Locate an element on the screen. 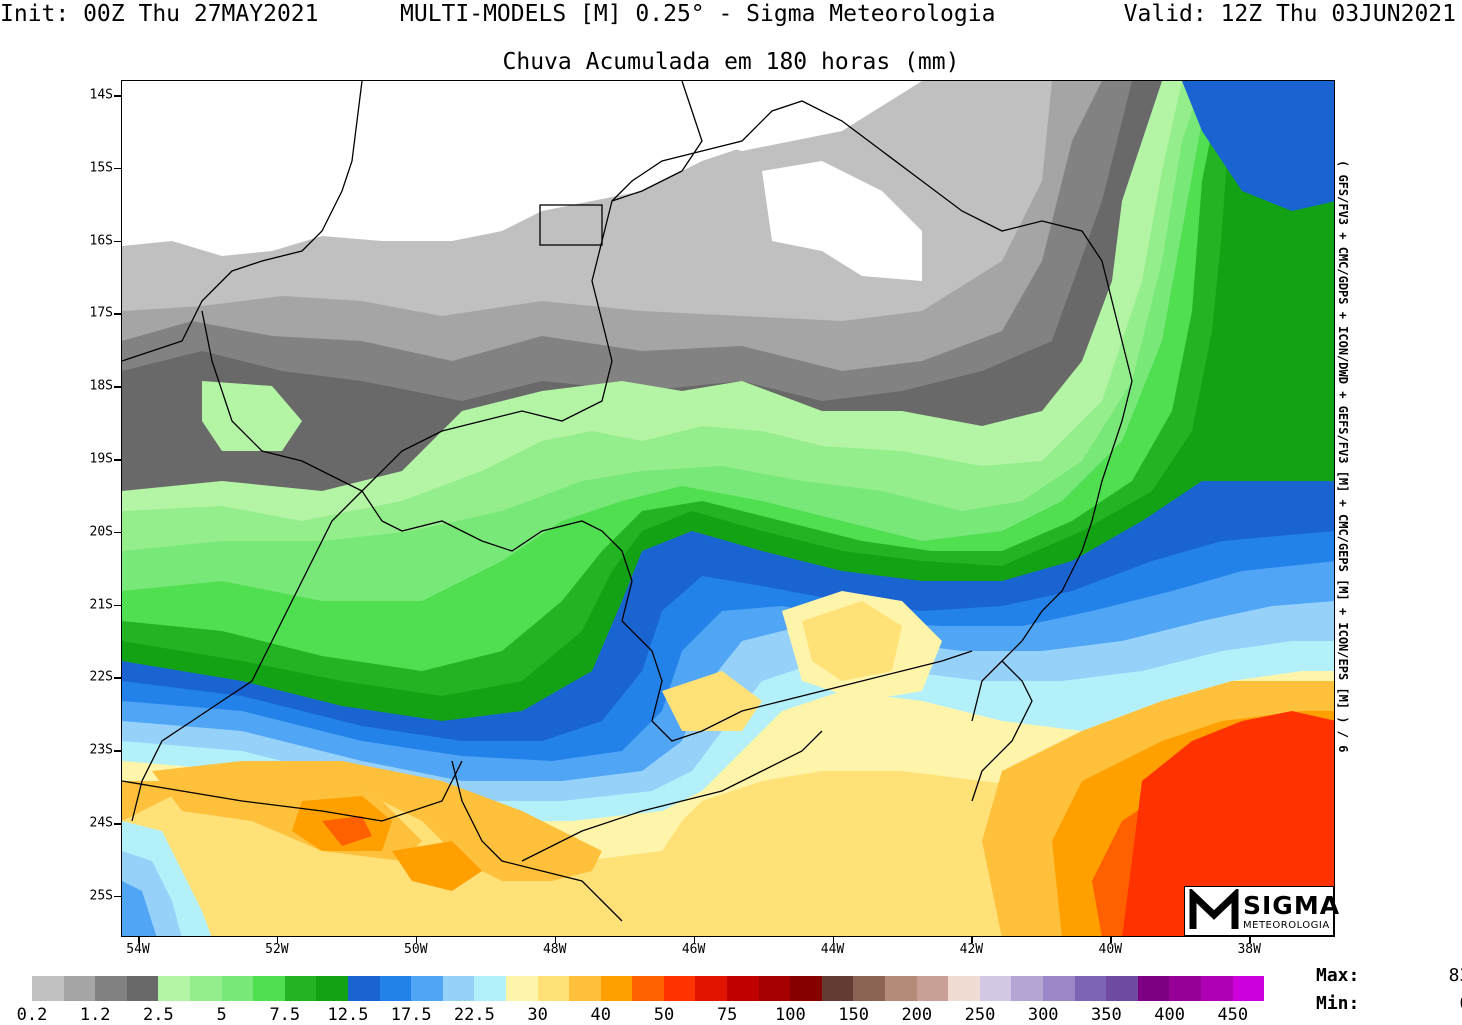 The height and width of the screenshot is (1025, 1462). color-scale-label: 350 is located at coordinates (1106, 1015).